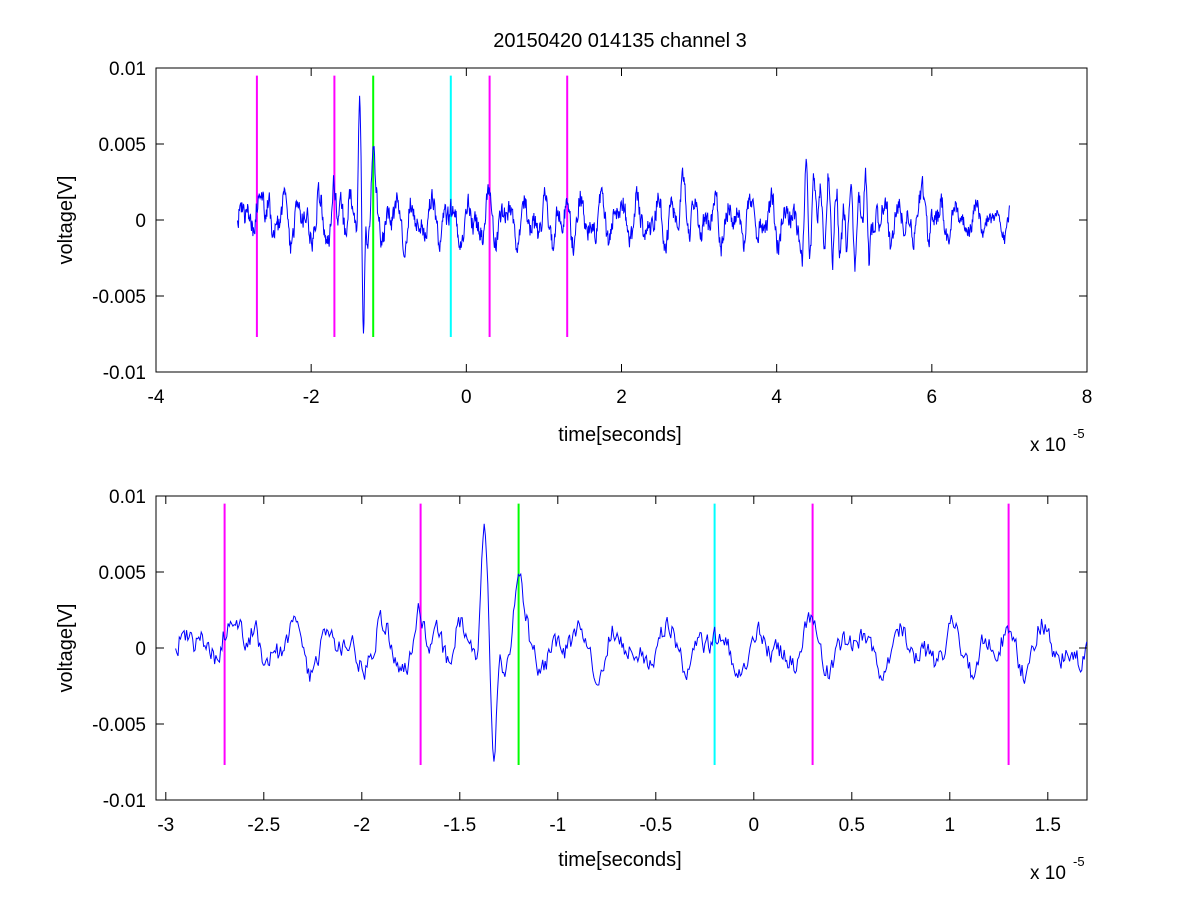 The image size is (1200, 901). I want to click on bottom-x-tick-label: -2.5, so click(263, 825).